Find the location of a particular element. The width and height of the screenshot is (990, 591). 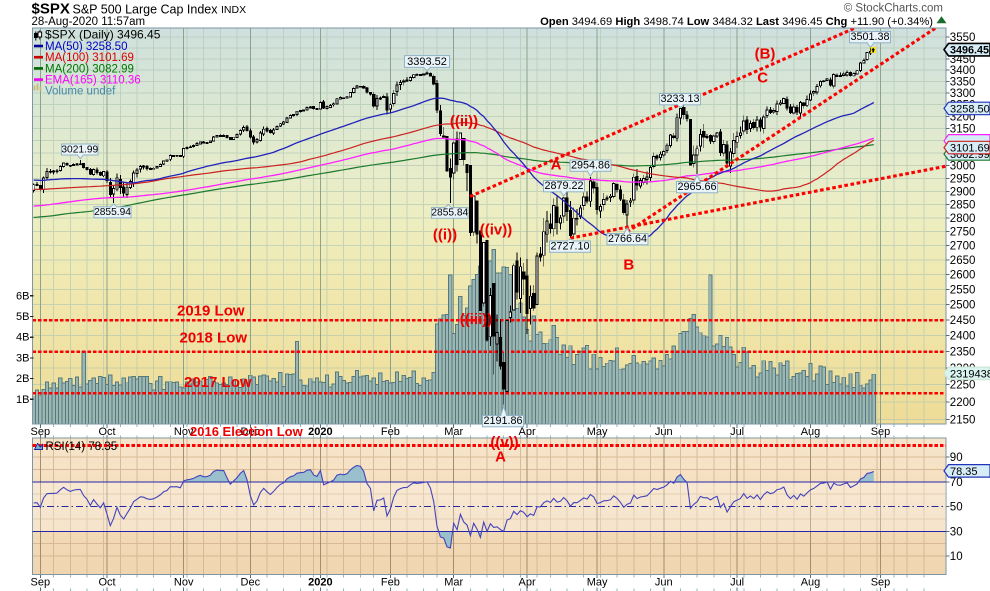

svg-text: 3233.13 is located at coordinates (679, 99).